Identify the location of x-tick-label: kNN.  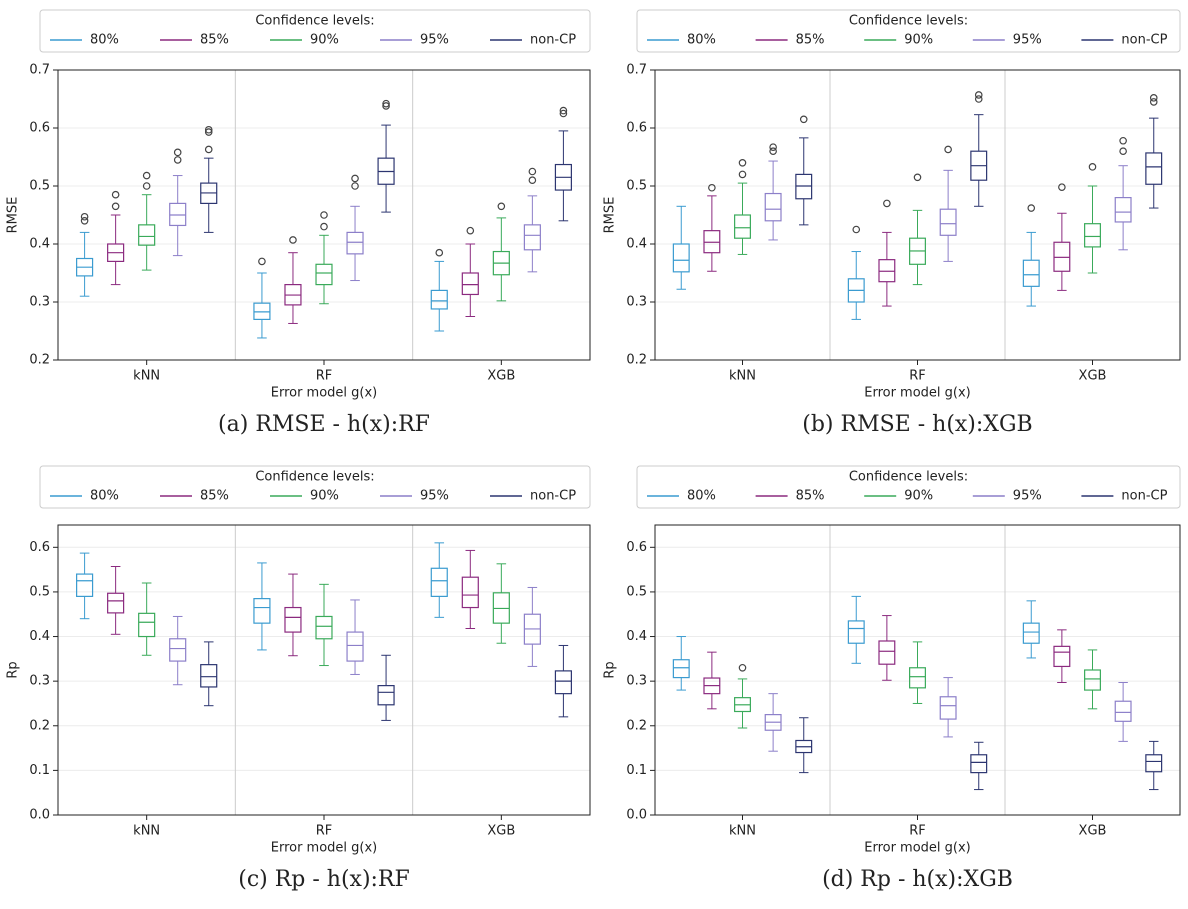
(146, 831).